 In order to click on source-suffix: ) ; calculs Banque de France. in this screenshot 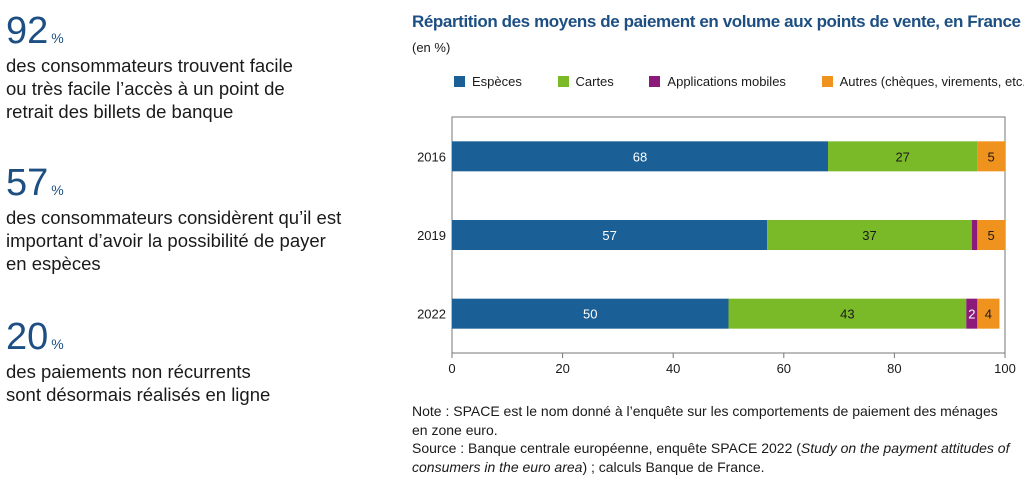, I will do `click(673, 466)`.